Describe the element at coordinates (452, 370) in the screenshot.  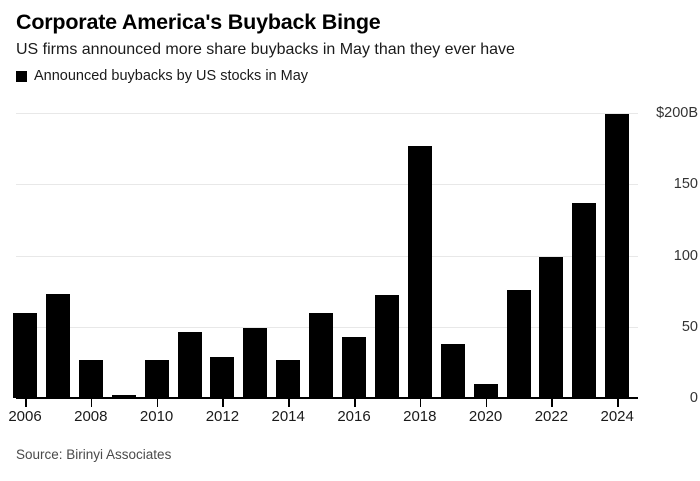
I see `bar-2019` at that location.